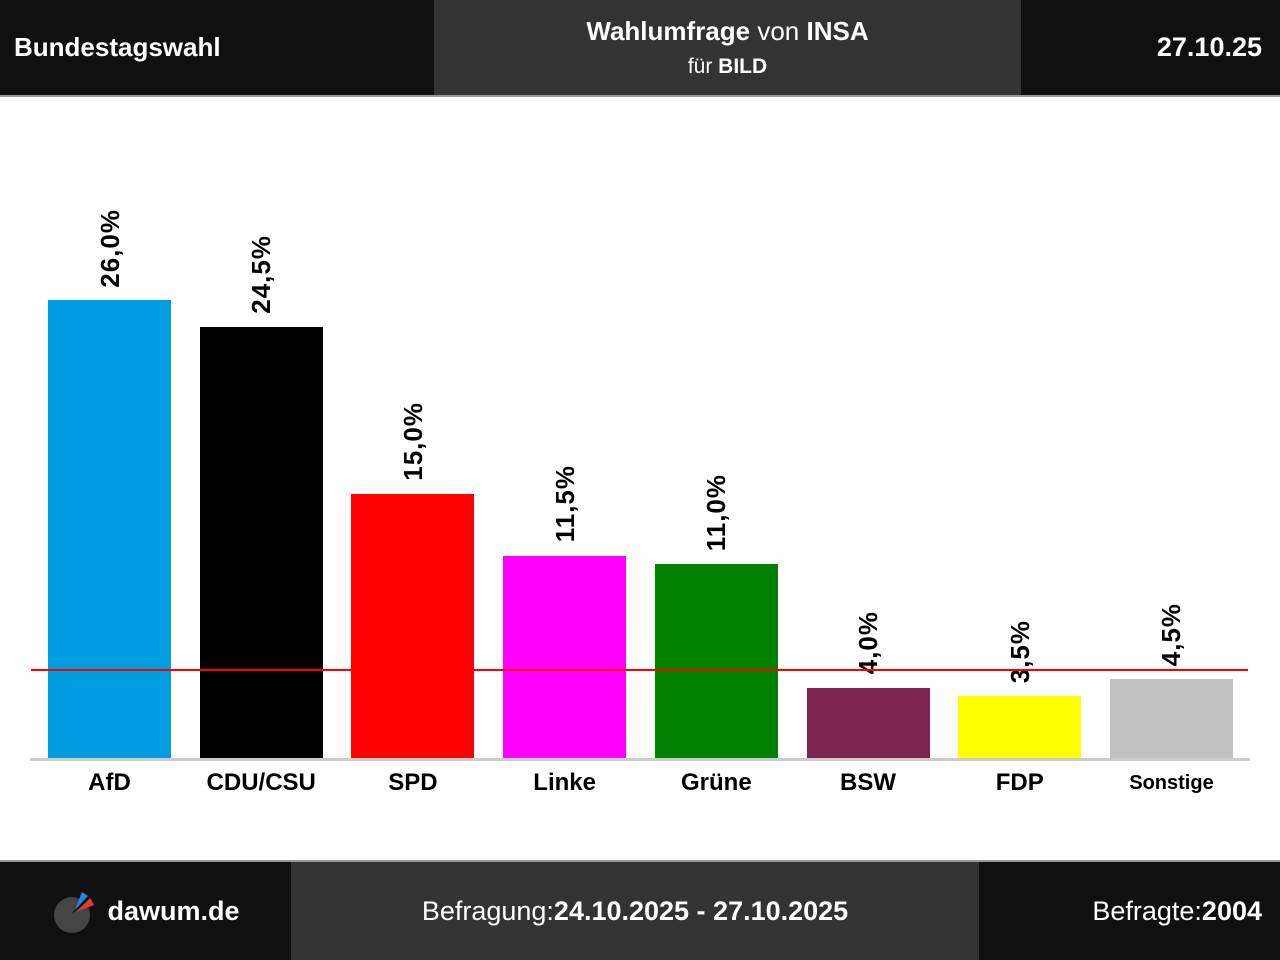 The image size is (1280, 960). I want to click on category-label-fdp: FDP, so click(1019, 782).